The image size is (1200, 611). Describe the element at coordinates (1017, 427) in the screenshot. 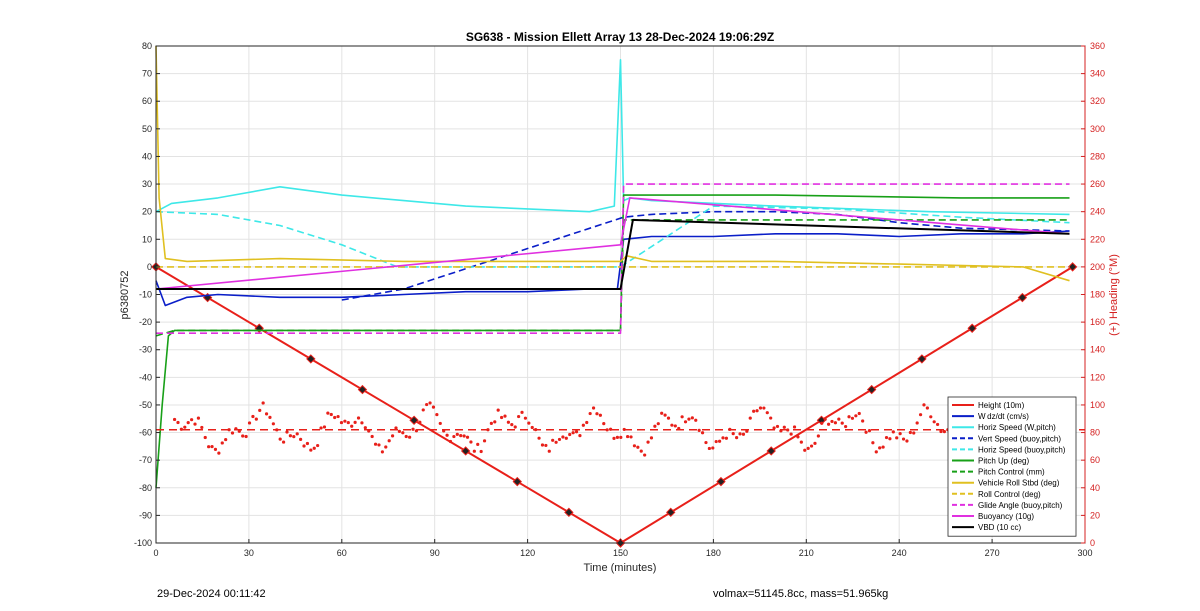

I see `legend-label: Horiz Speed (W,pitch)` at that location.